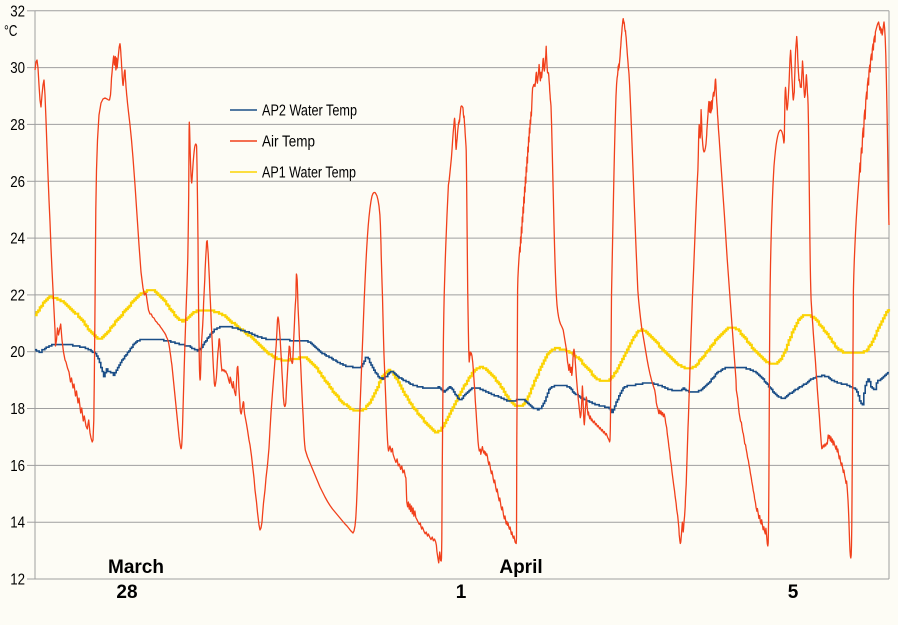 The width and height of the screenshot is (898, 625). Describe the element at coordinates (461, 592) in the screenshot. I see `svg-text: 1` at that location.